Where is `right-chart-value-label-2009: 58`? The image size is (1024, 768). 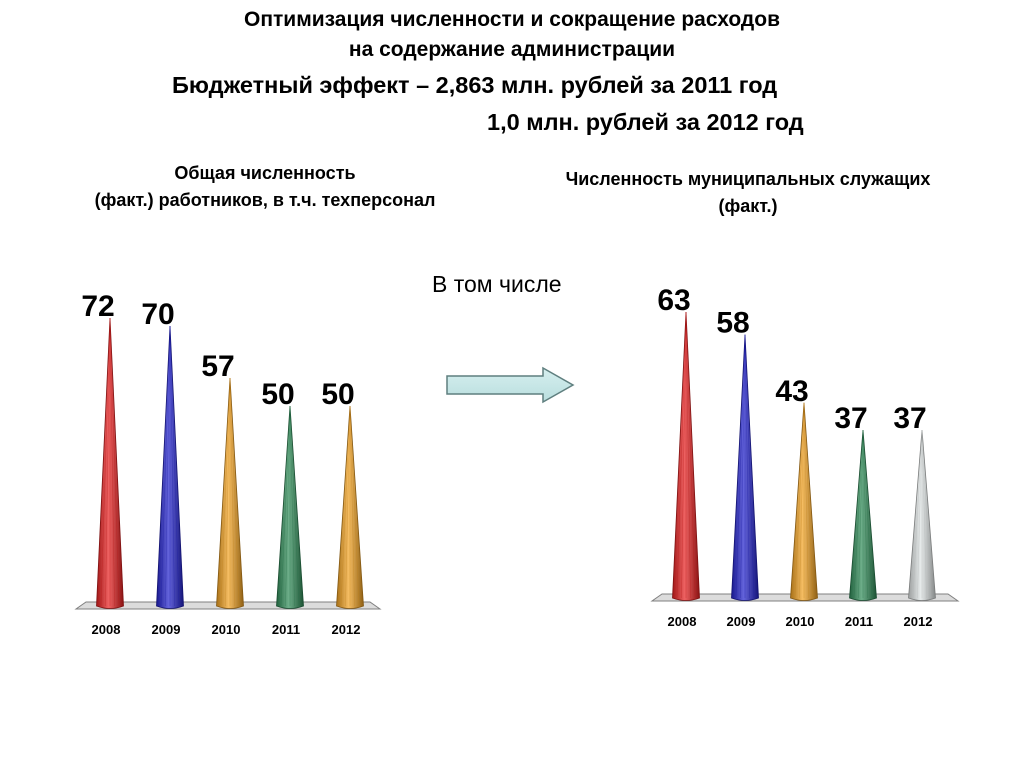 right-chart-value-label-2009: 58 is located at coordinates (732, 323).